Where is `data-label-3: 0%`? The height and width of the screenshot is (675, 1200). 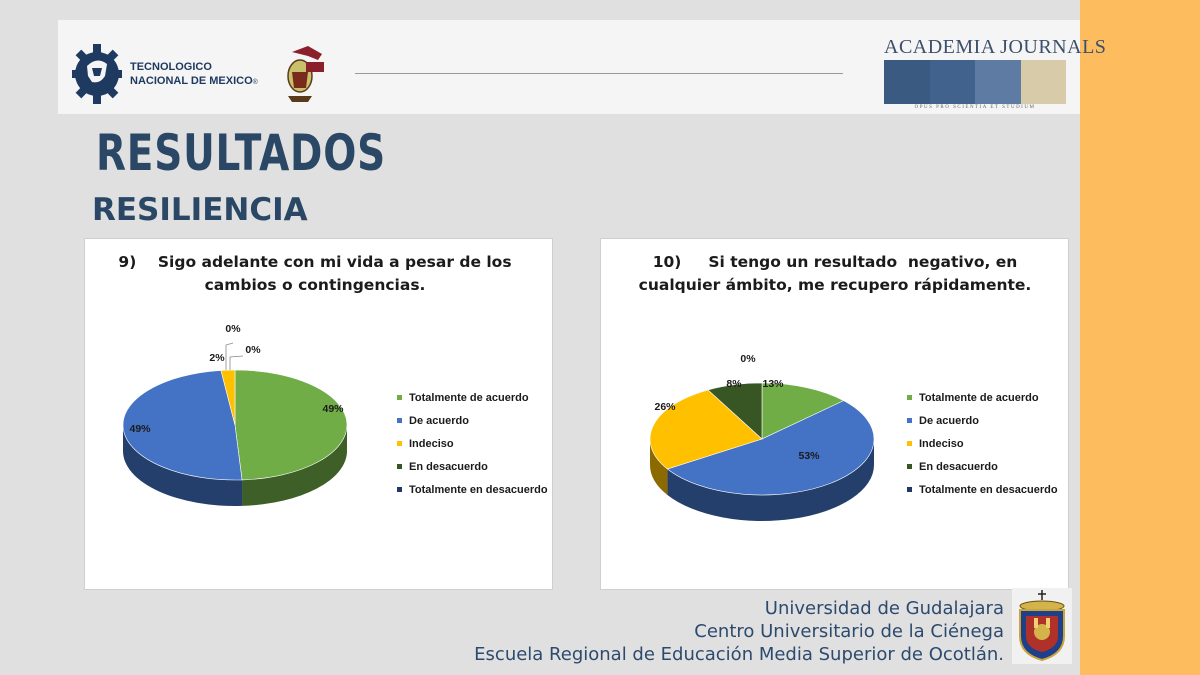
data-label-3: 0% is located at coordinates (233, 329).